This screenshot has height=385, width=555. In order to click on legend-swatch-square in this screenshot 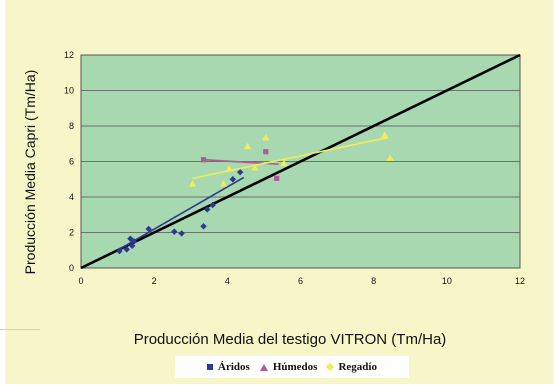, I will do `click(210, 367)`.